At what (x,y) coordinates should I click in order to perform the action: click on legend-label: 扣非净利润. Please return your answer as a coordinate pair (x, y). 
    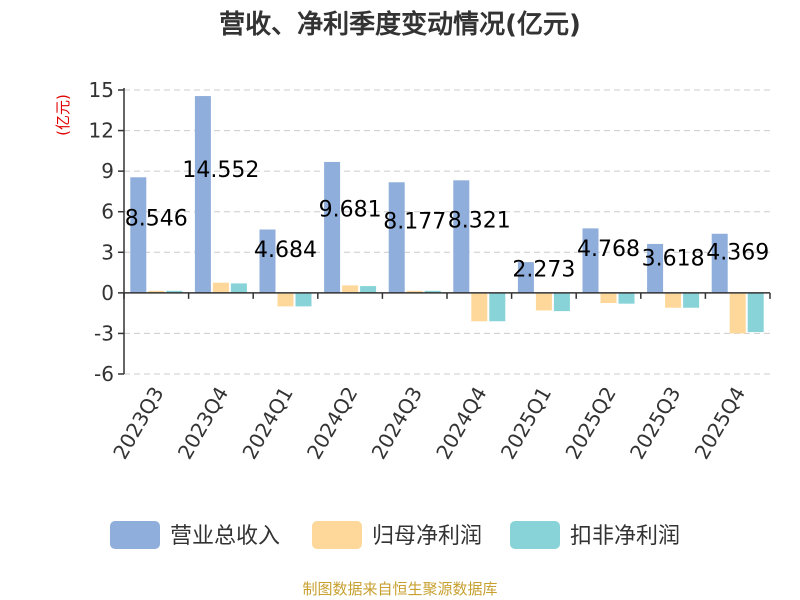
    Looking at the image, I should click on (625, 536).